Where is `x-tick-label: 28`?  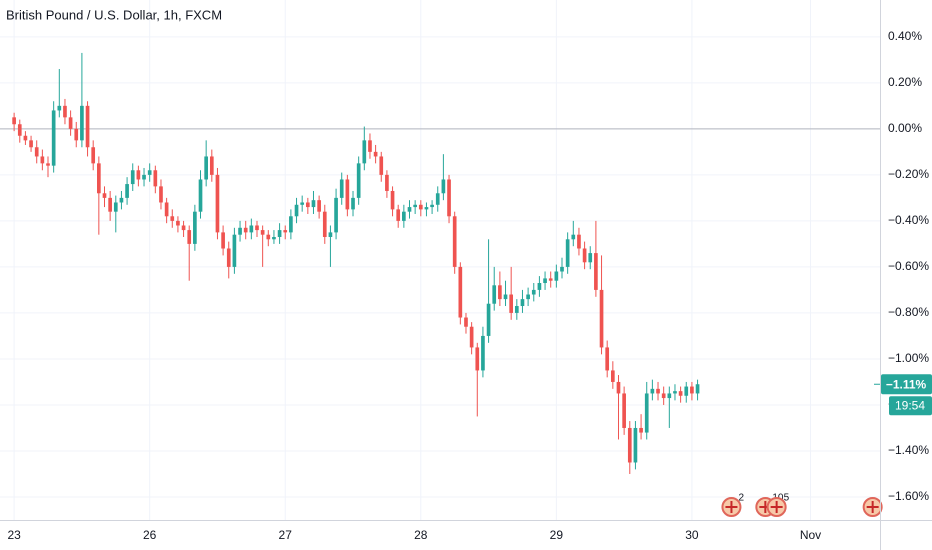
x-tick-label: 28 is located at coordinates (421, 535).